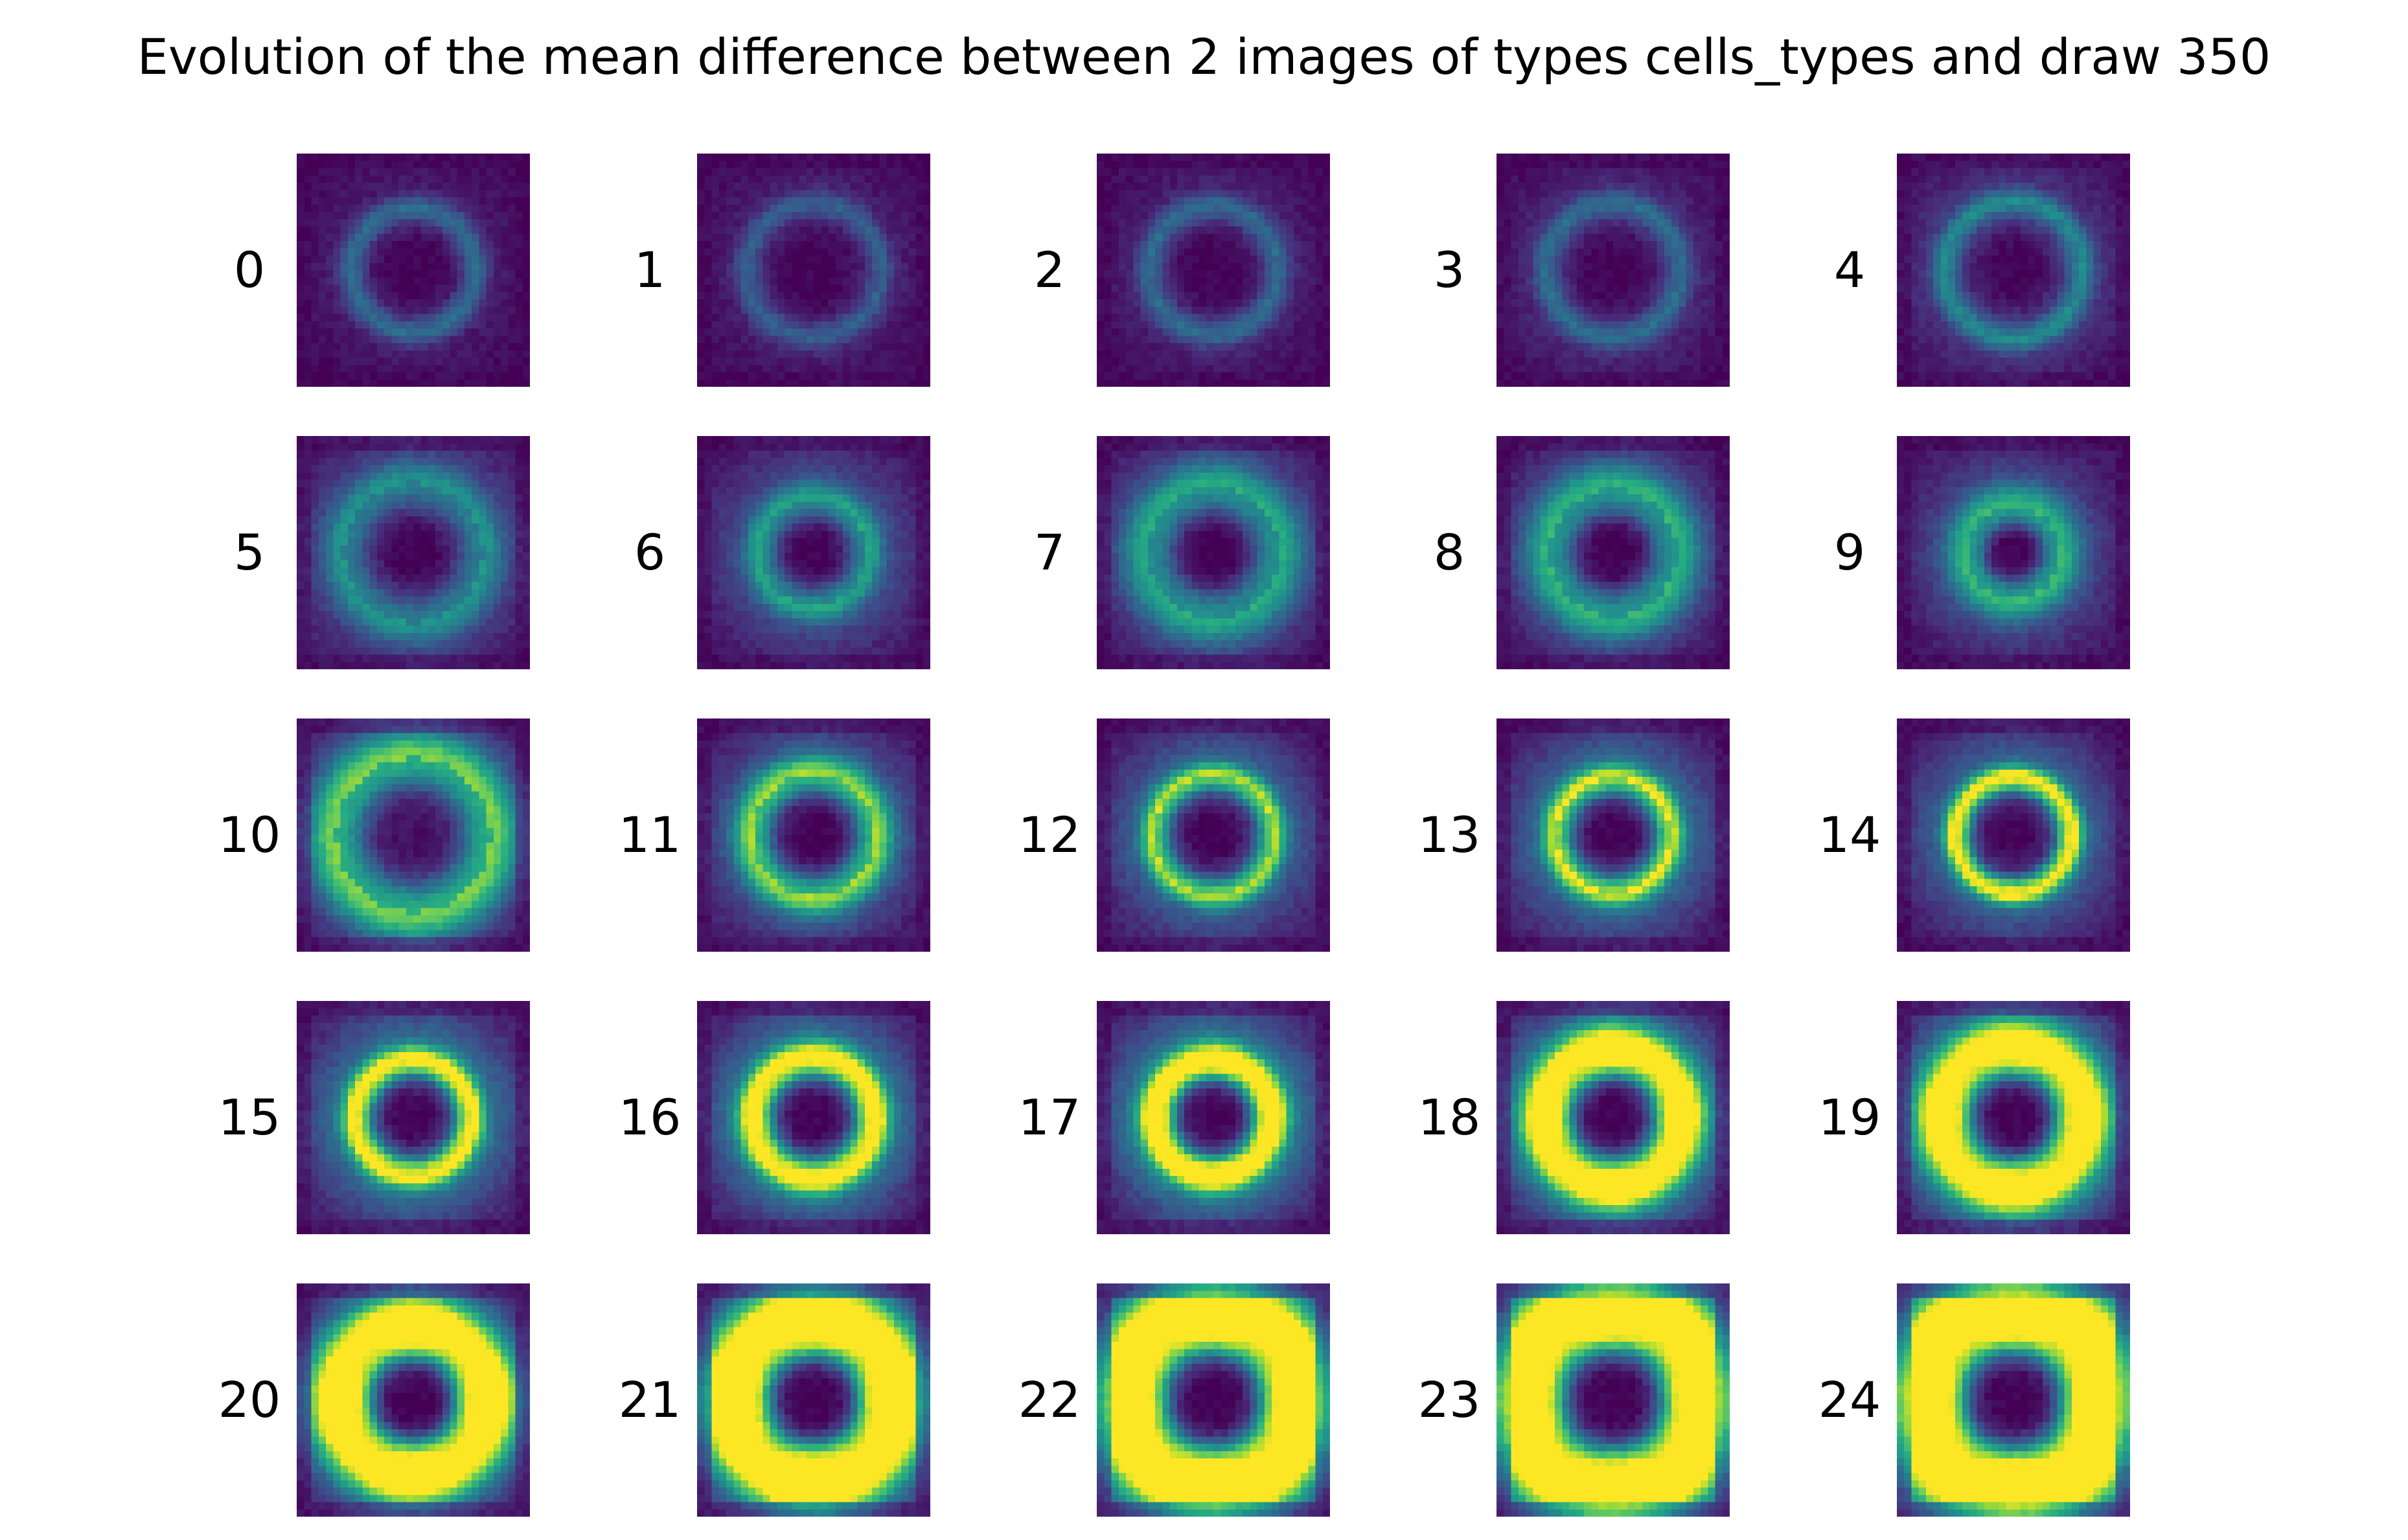 Image resolution: width=2408 pixels, height=1540 pixels. I want to click on panel-label-24: 24, so click(1849, 1400).